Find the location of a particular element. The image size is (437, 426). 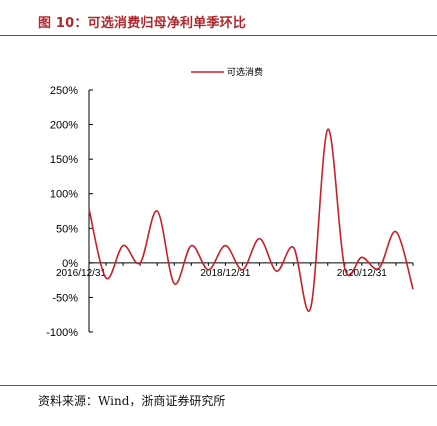

source-rule is located at coordinates (218, 385).